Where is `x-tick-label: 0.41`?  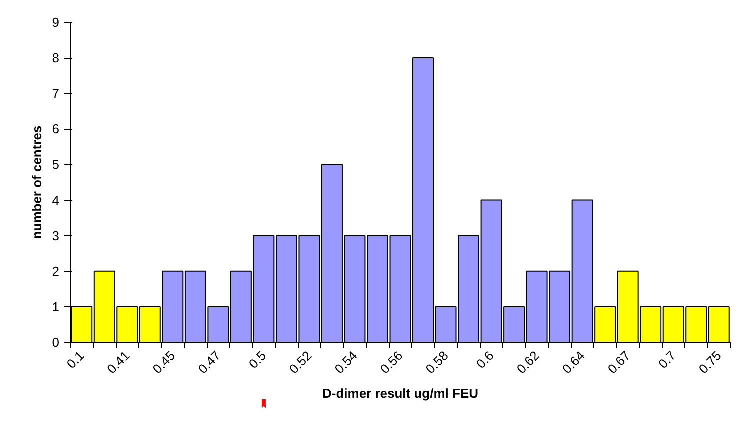 x-tick-label: 0.41 is located at coordinates (118, 362).